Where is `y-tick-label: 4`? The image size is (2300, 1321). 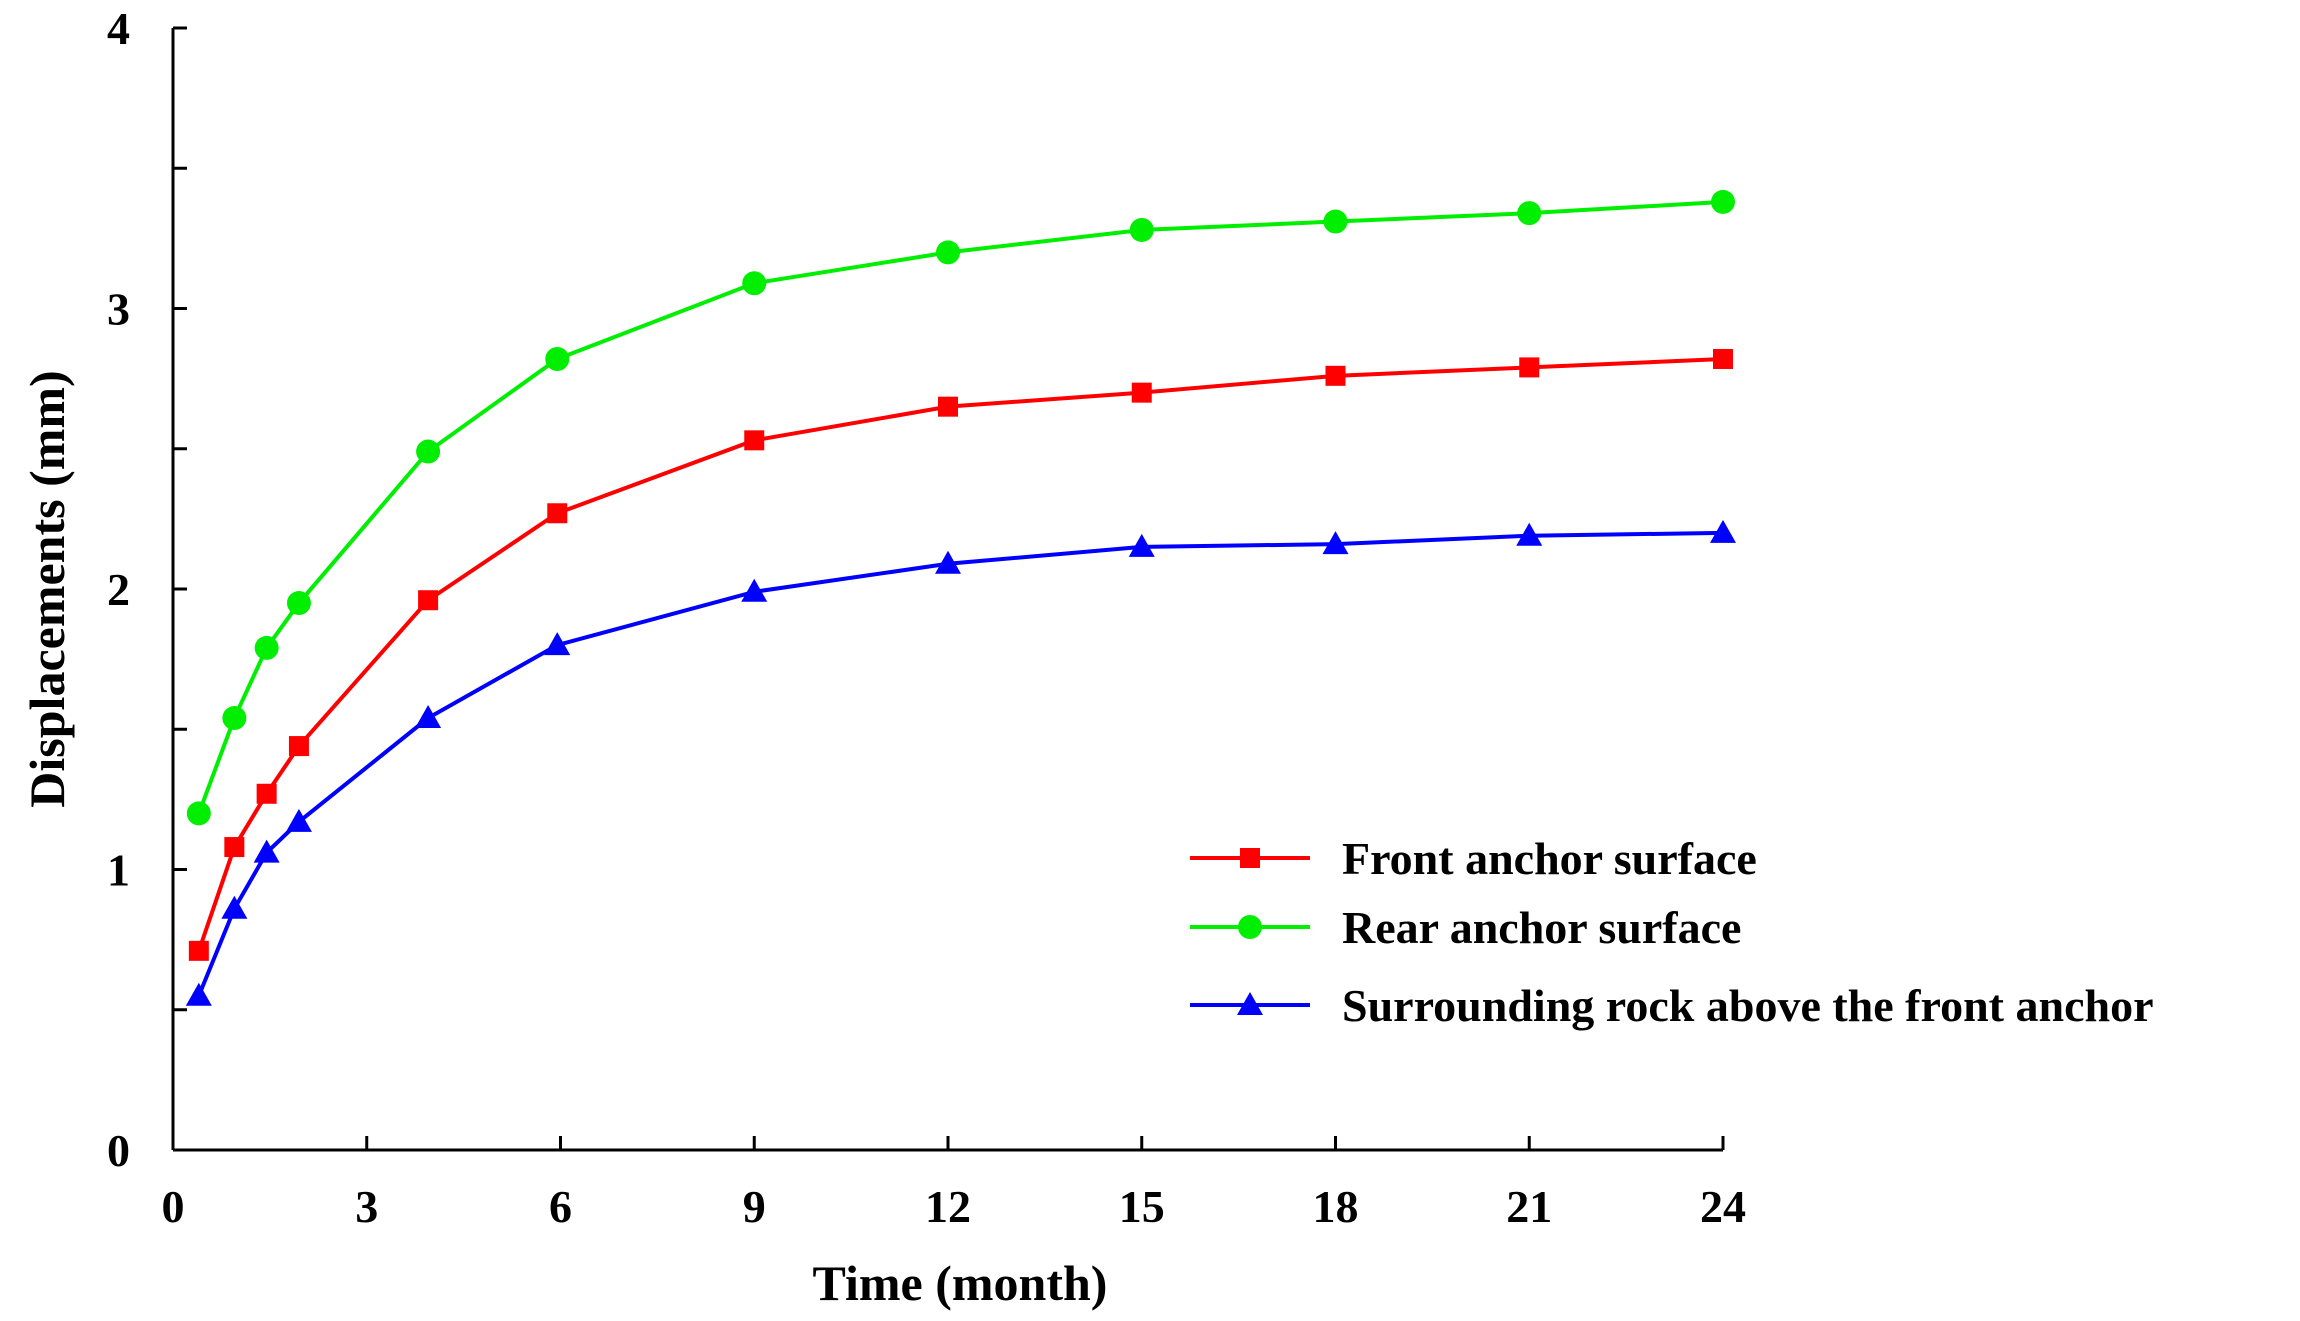
y-tick-label: 4 is located at coordinates (118, 28).